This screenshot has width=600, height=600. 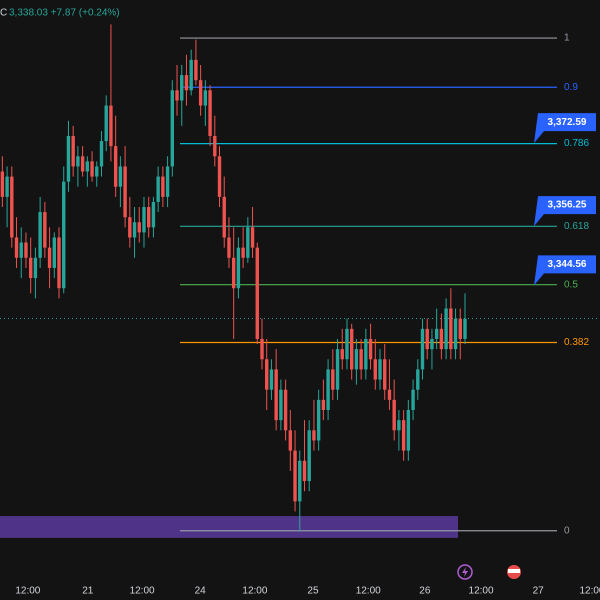 What do you see at coordinates (571, 284) in the screenshot?
I see `fib-label: 0.5` at bounding box center [571, 284].